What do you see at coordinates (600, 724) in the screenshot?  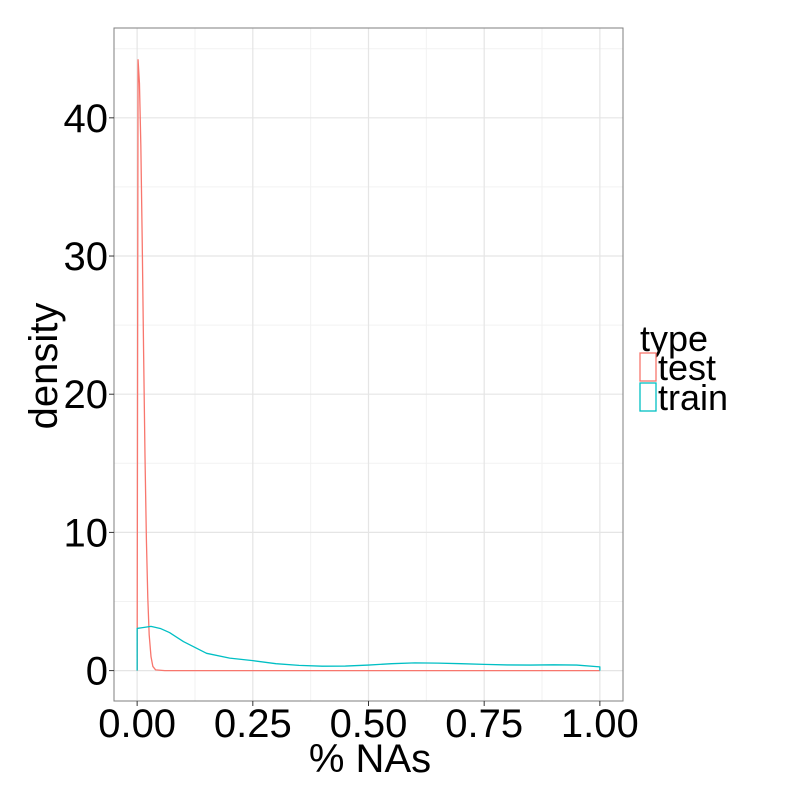 I see `x-tick-label: 1.00` at bounding box center [600, 724].